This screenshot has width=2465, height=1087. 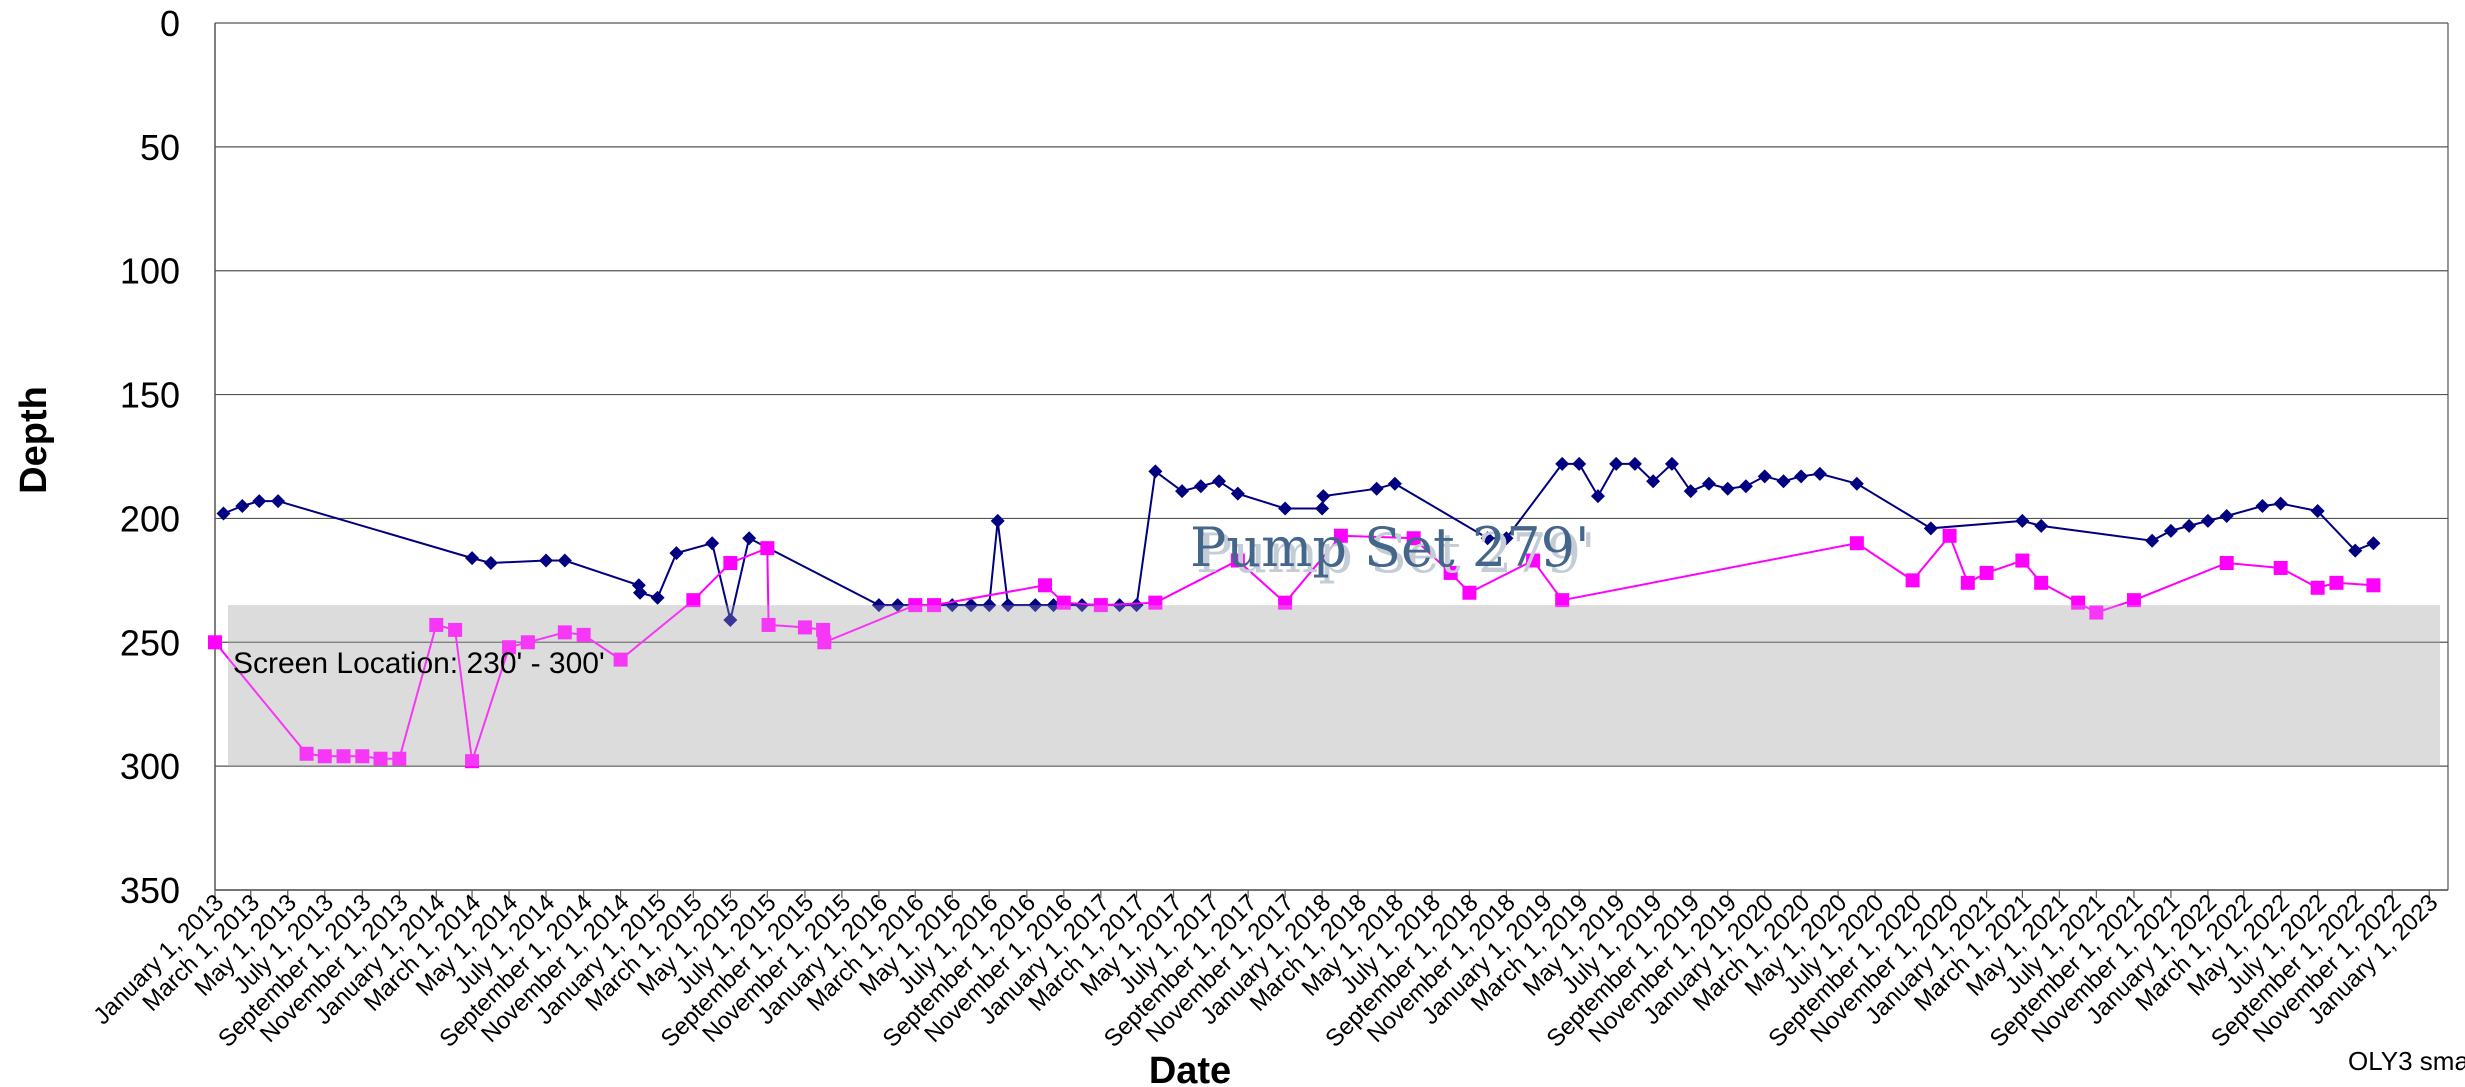 What do you see at coordinates (150, 890) in the screenshot?
I see `y-tick-label: 350` at bounding box center [150, 890].